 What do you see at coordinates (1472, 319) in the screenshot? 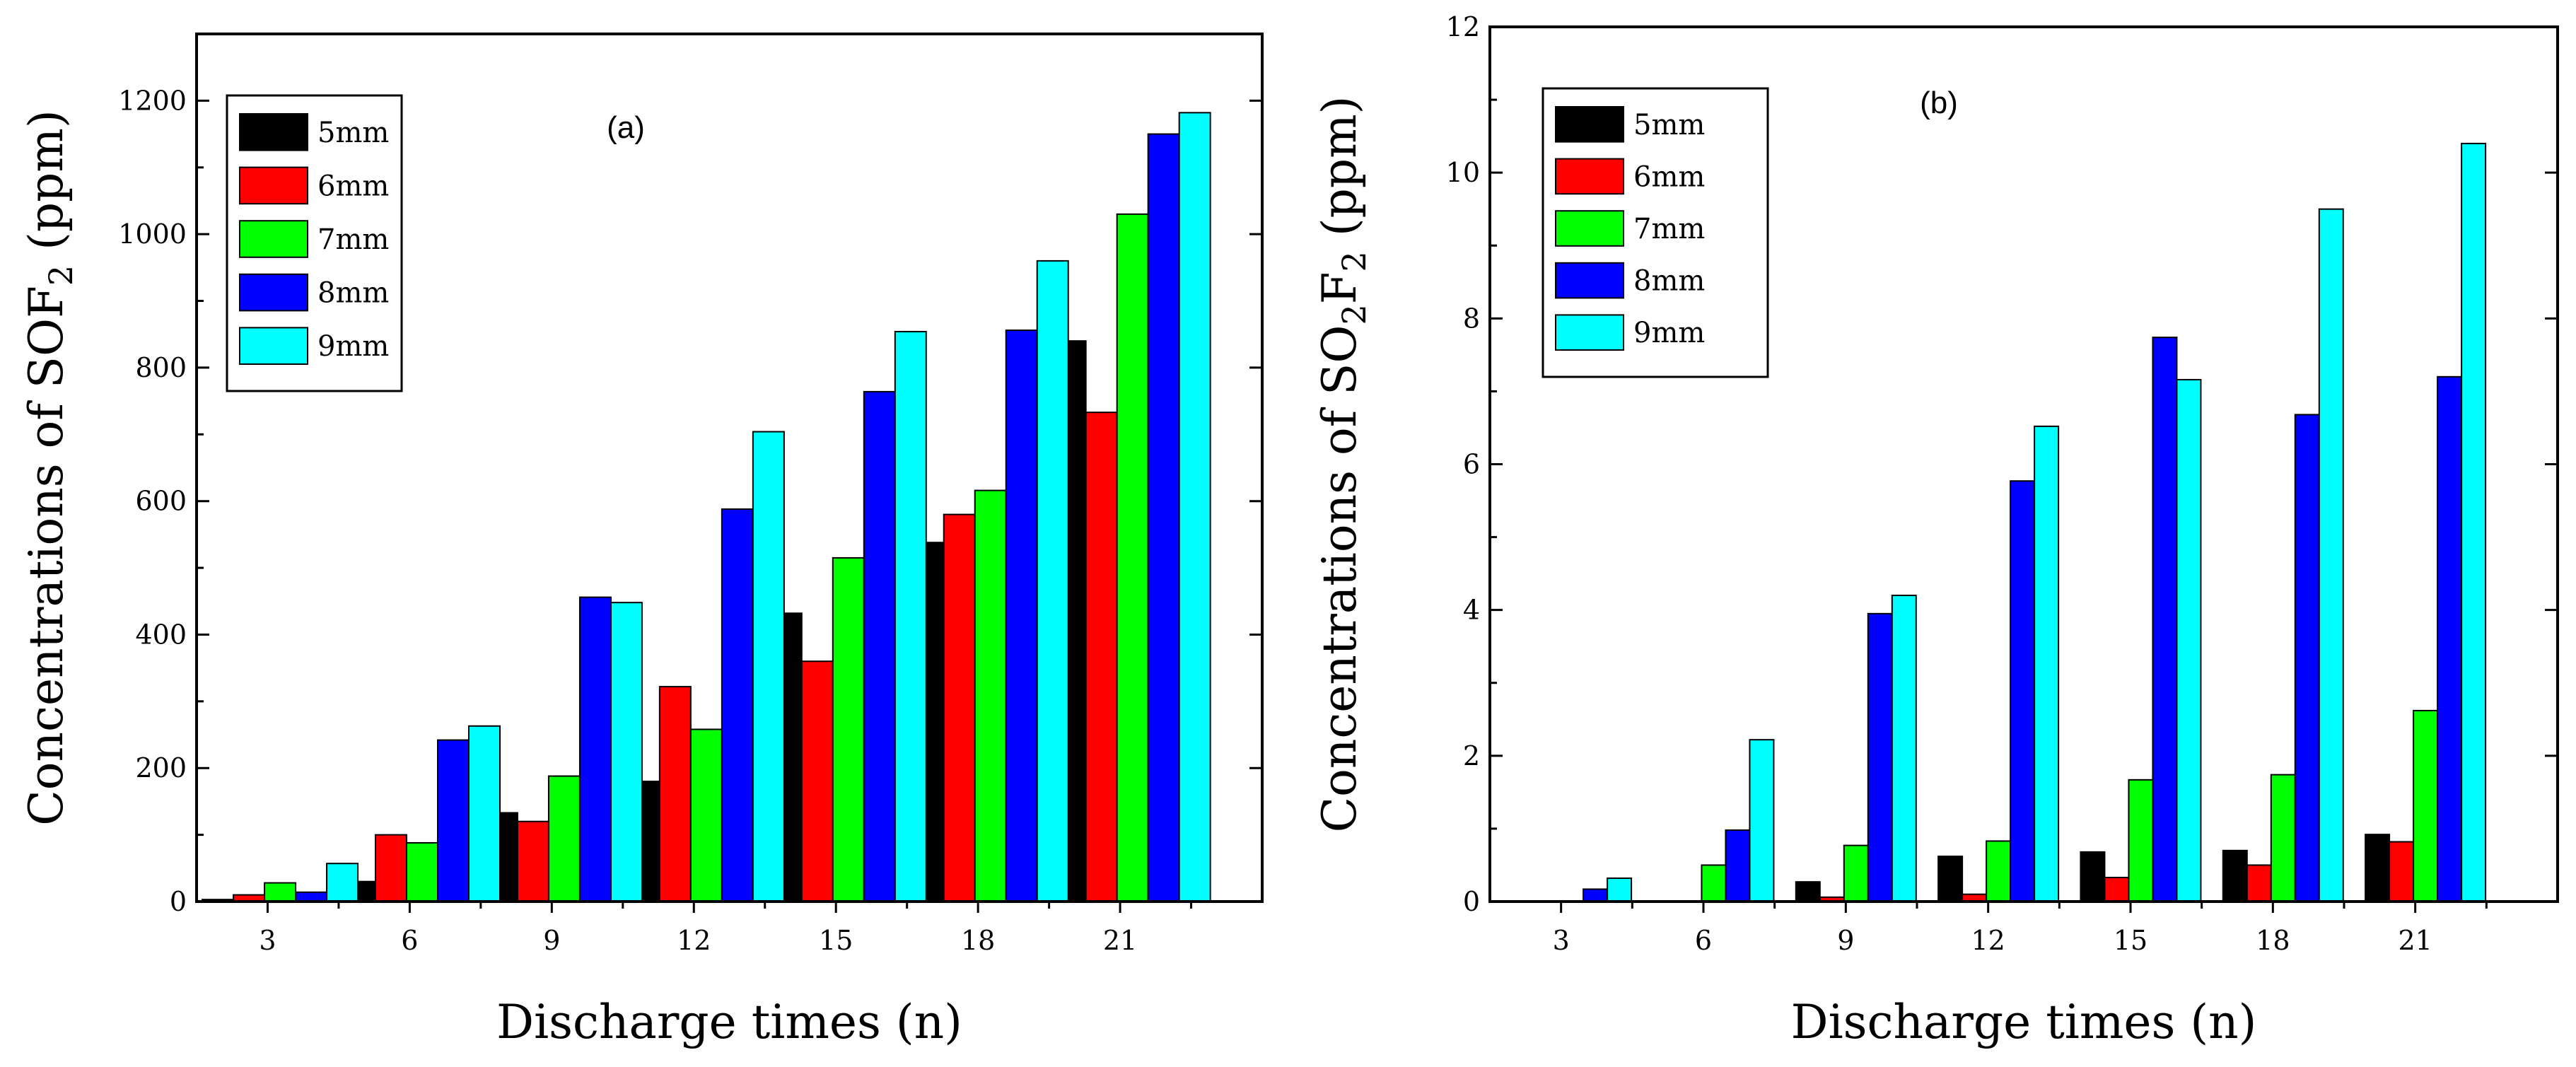
I see `y-tick-label: 8` at bounding box center [1472, 319].